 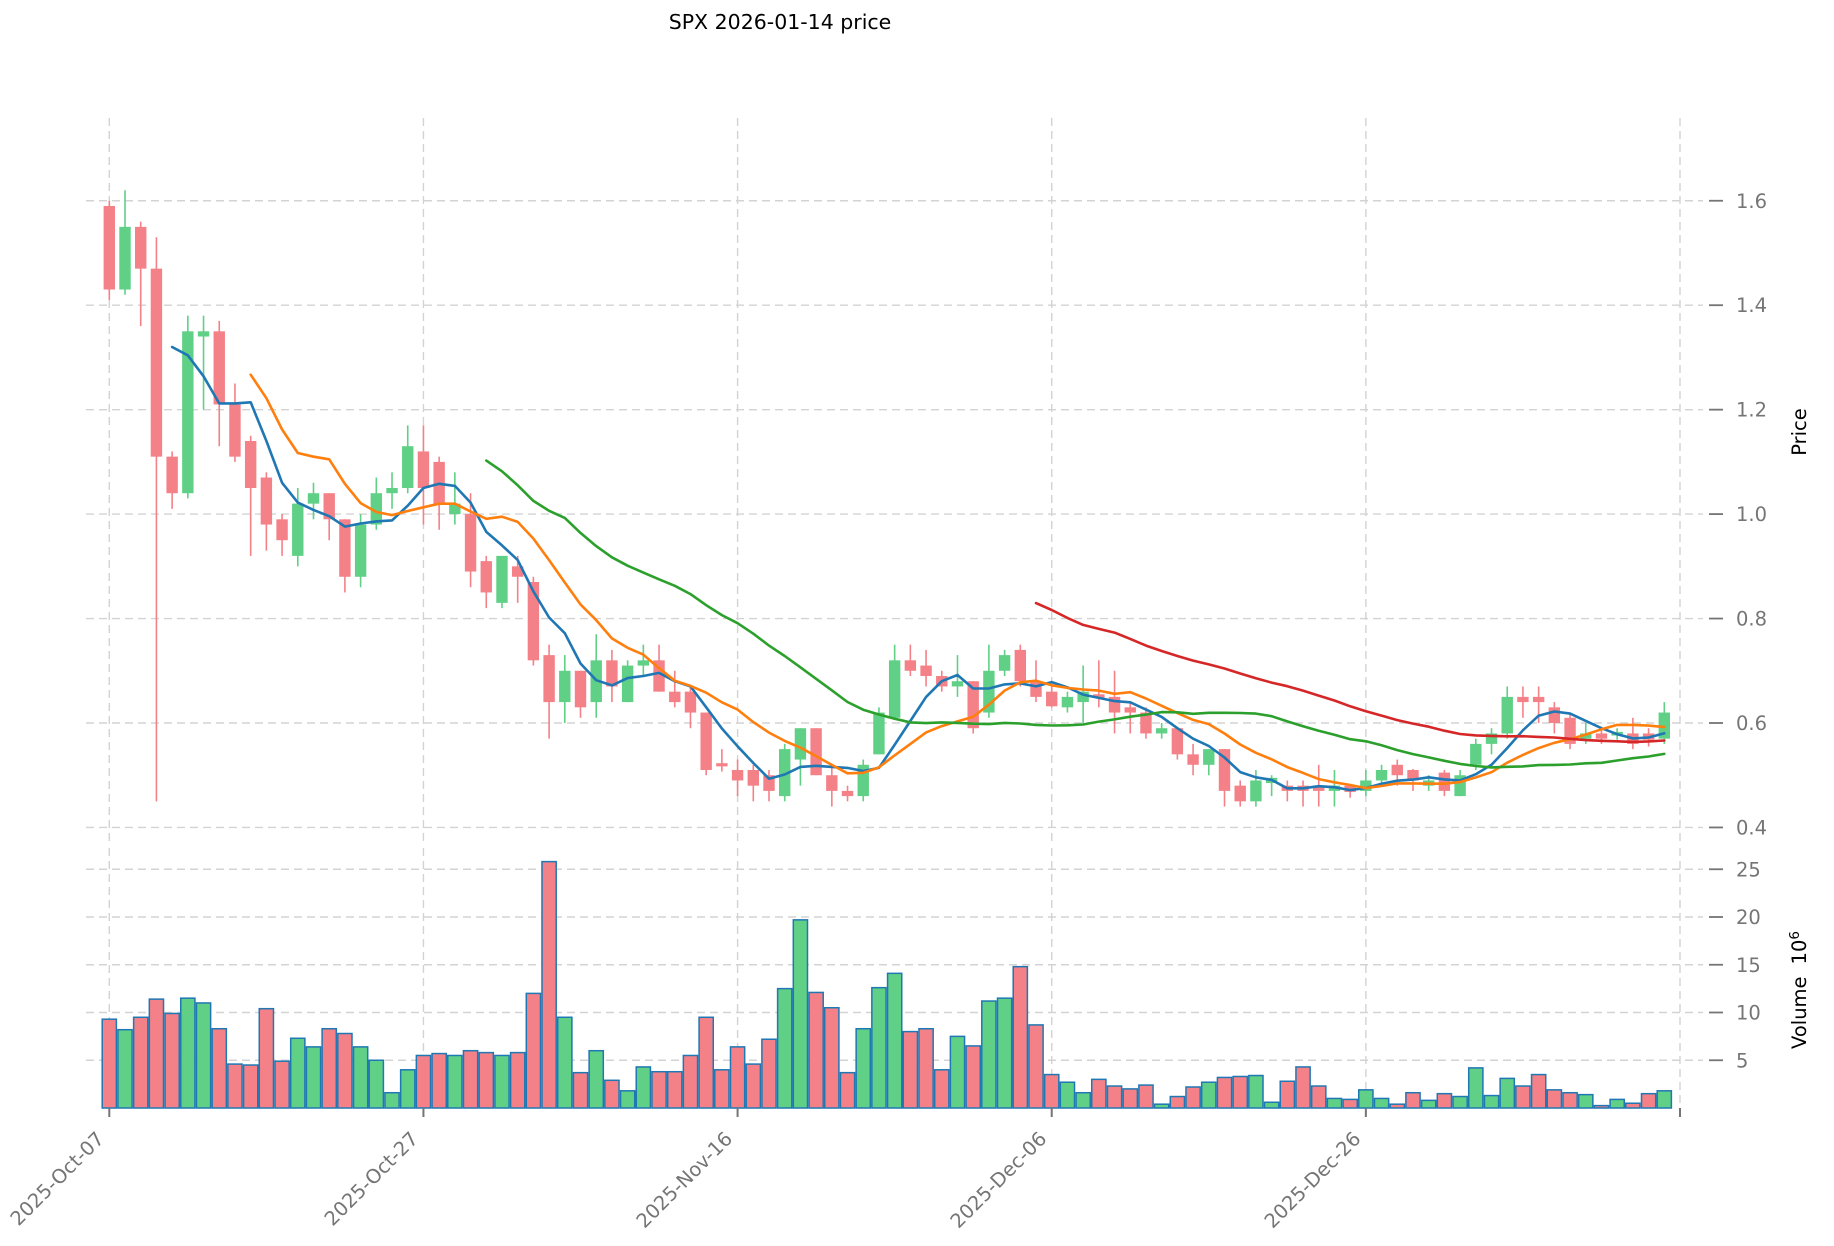 What do you see at coordinates (1751, 827) in the screenshot?
I see `price-tick-label: 0.4` at bounding box center [1751, 827].